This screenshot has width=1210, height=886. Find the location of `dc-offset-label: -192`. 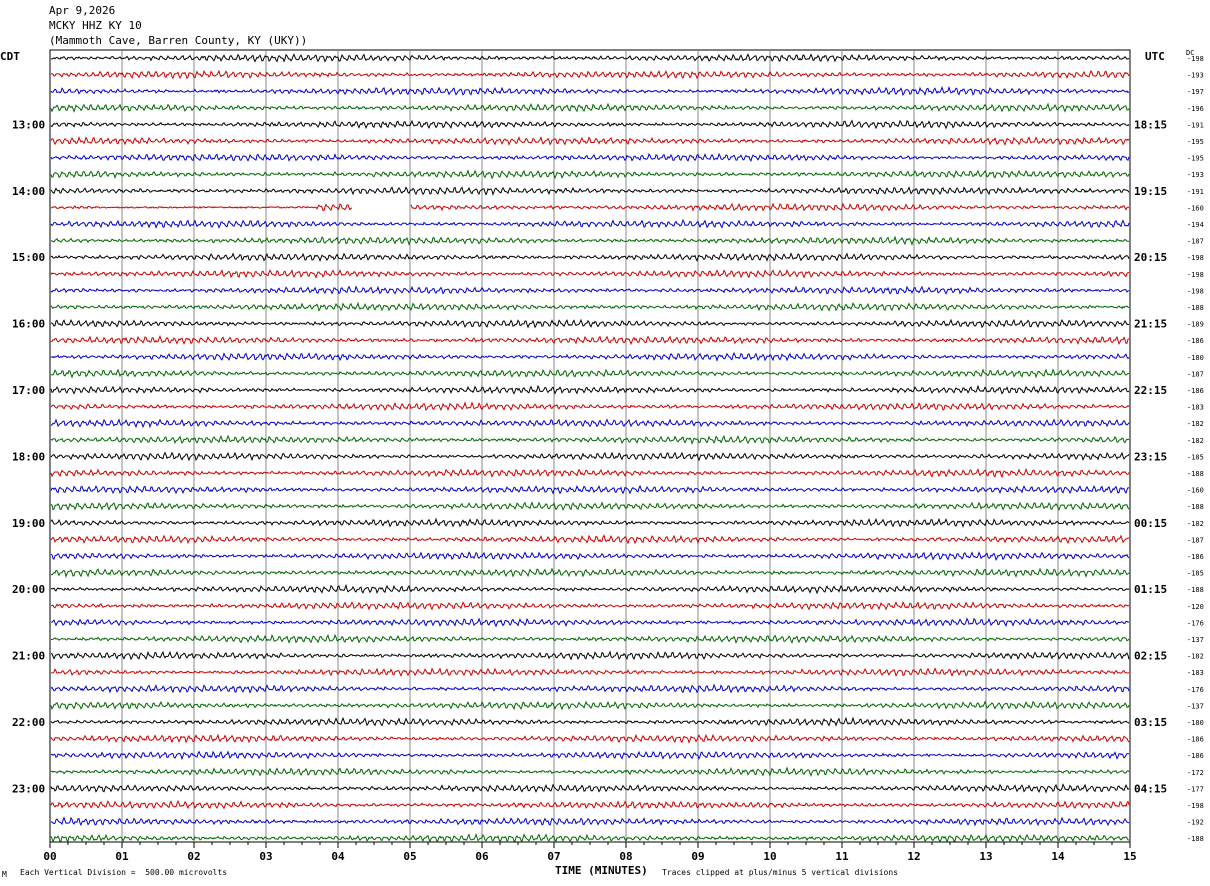

dc-offset-label: -192 is located at coordinates (1195, 823).